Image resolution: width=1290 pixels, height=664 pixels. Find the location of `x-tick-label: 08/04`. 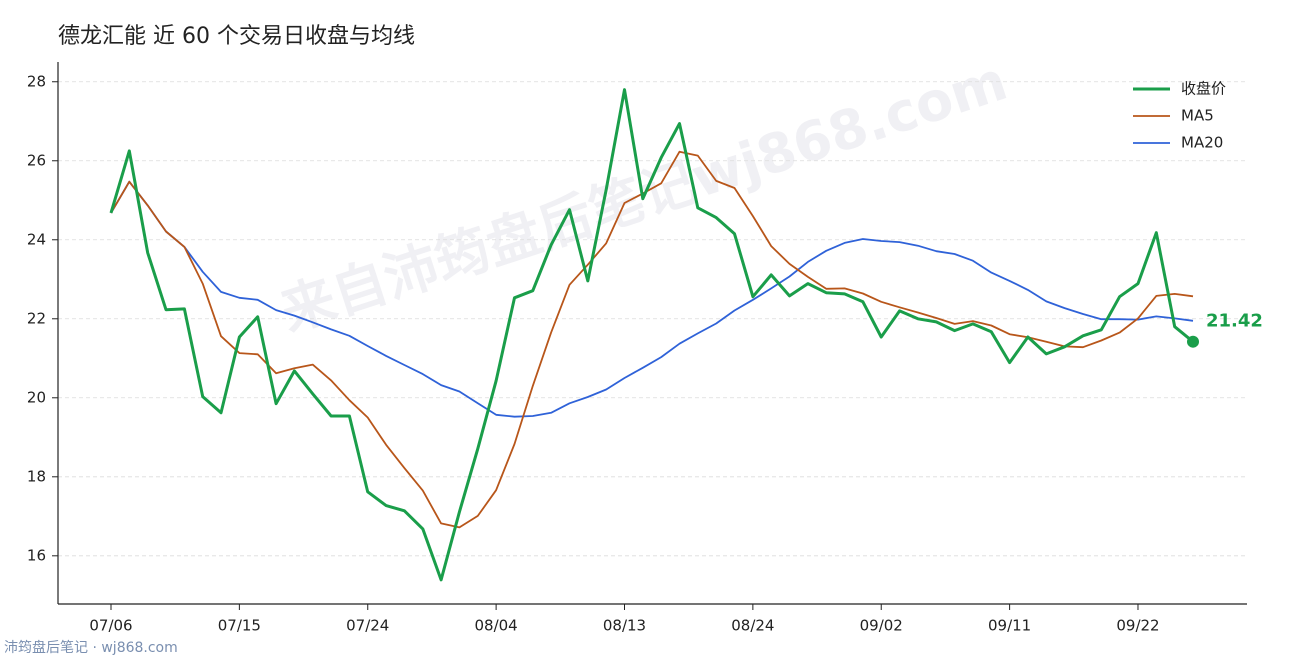

x-tick-label: 08/04 is located at coordinates (496, 626).